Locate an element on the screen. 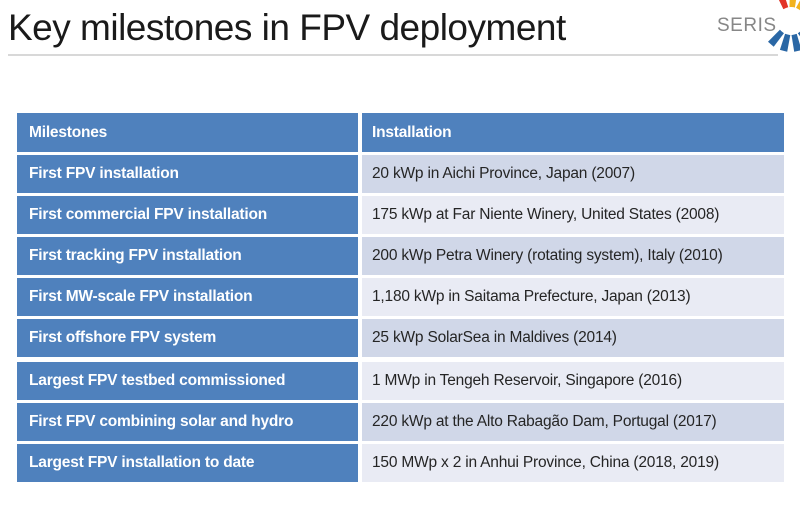 This screenshot has height=511, width=800. column-header-installation: Installation is located at coordinates (573, 132).